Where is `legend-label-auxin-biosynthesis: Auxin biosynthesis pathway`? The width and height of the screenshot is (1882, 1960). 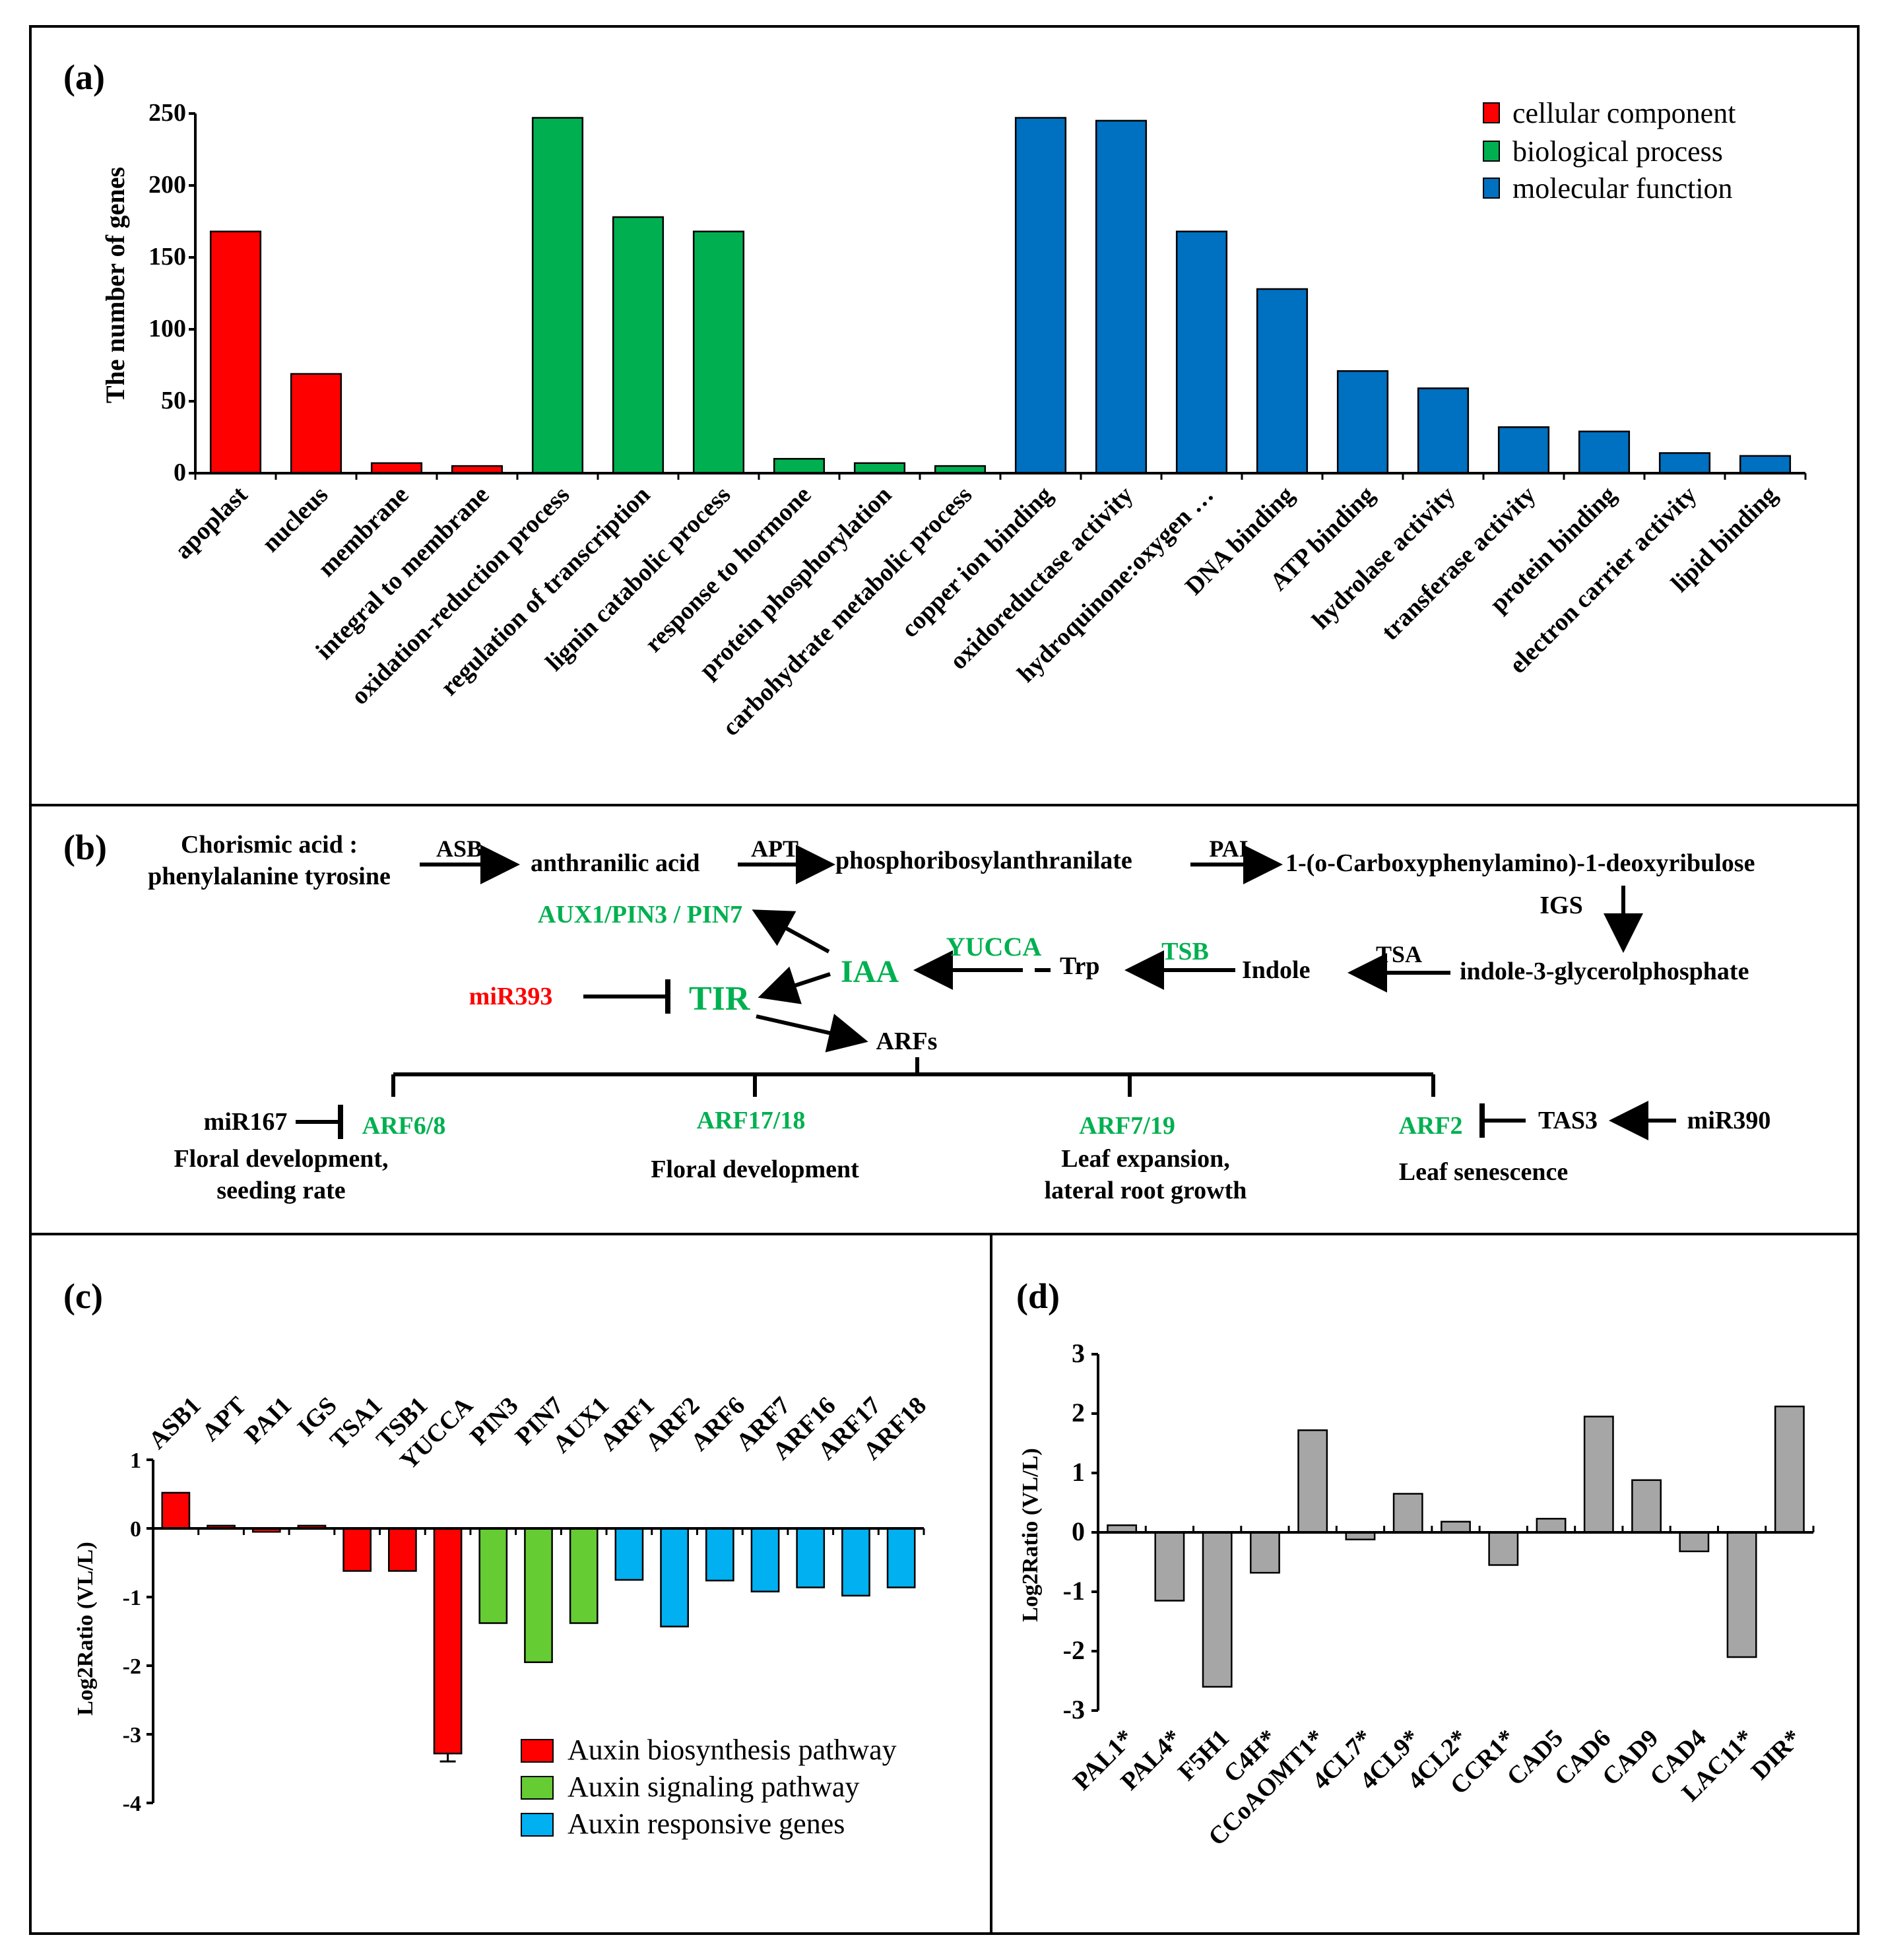 legend-label-auxin-biosynthesis: Auxin biosynthesis pathway is located at coordinates (732, 1750).